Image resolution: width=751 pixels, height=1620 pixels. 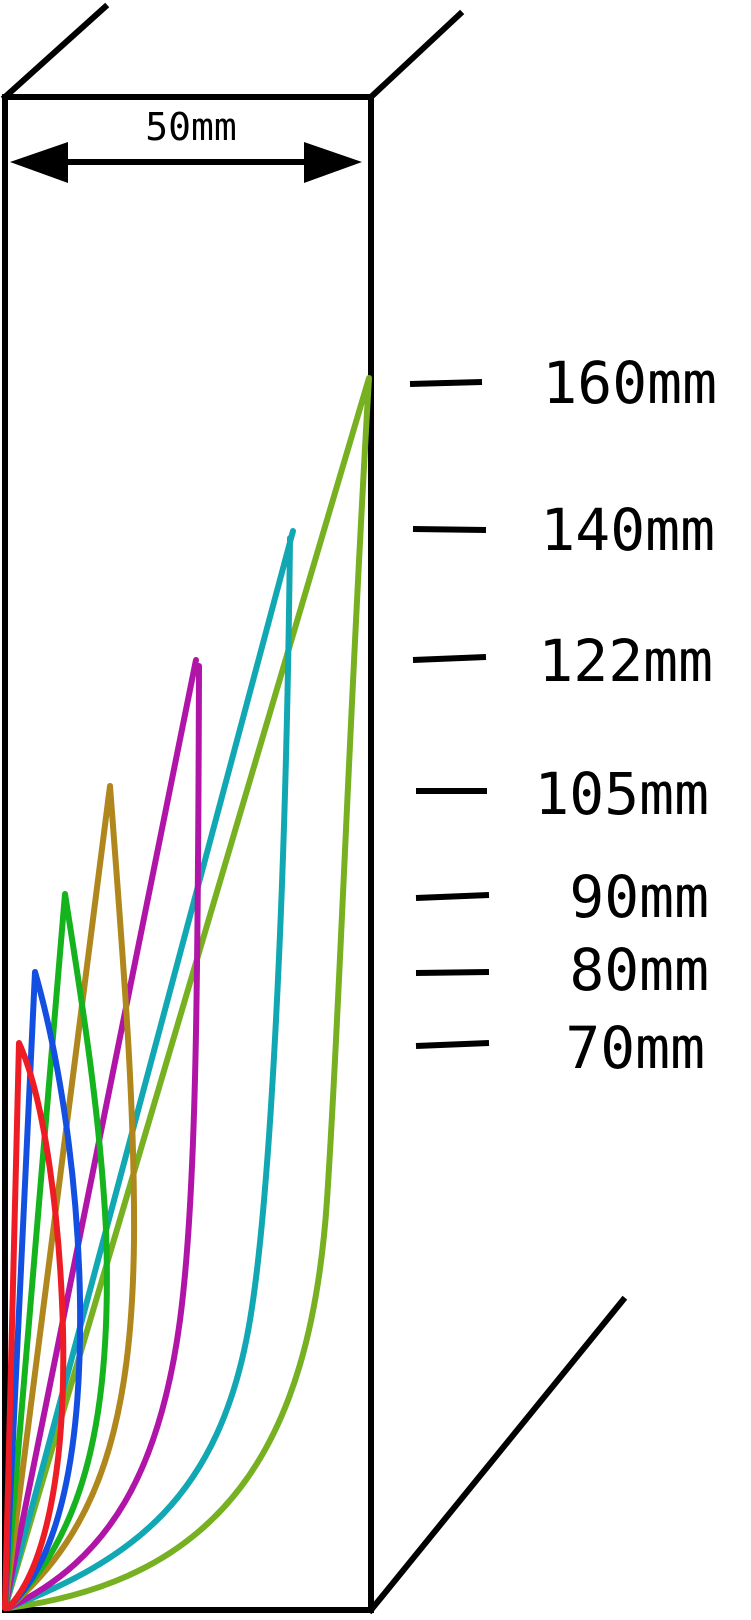 I want to click on tick-70mm, so click(x=452, y=1044).